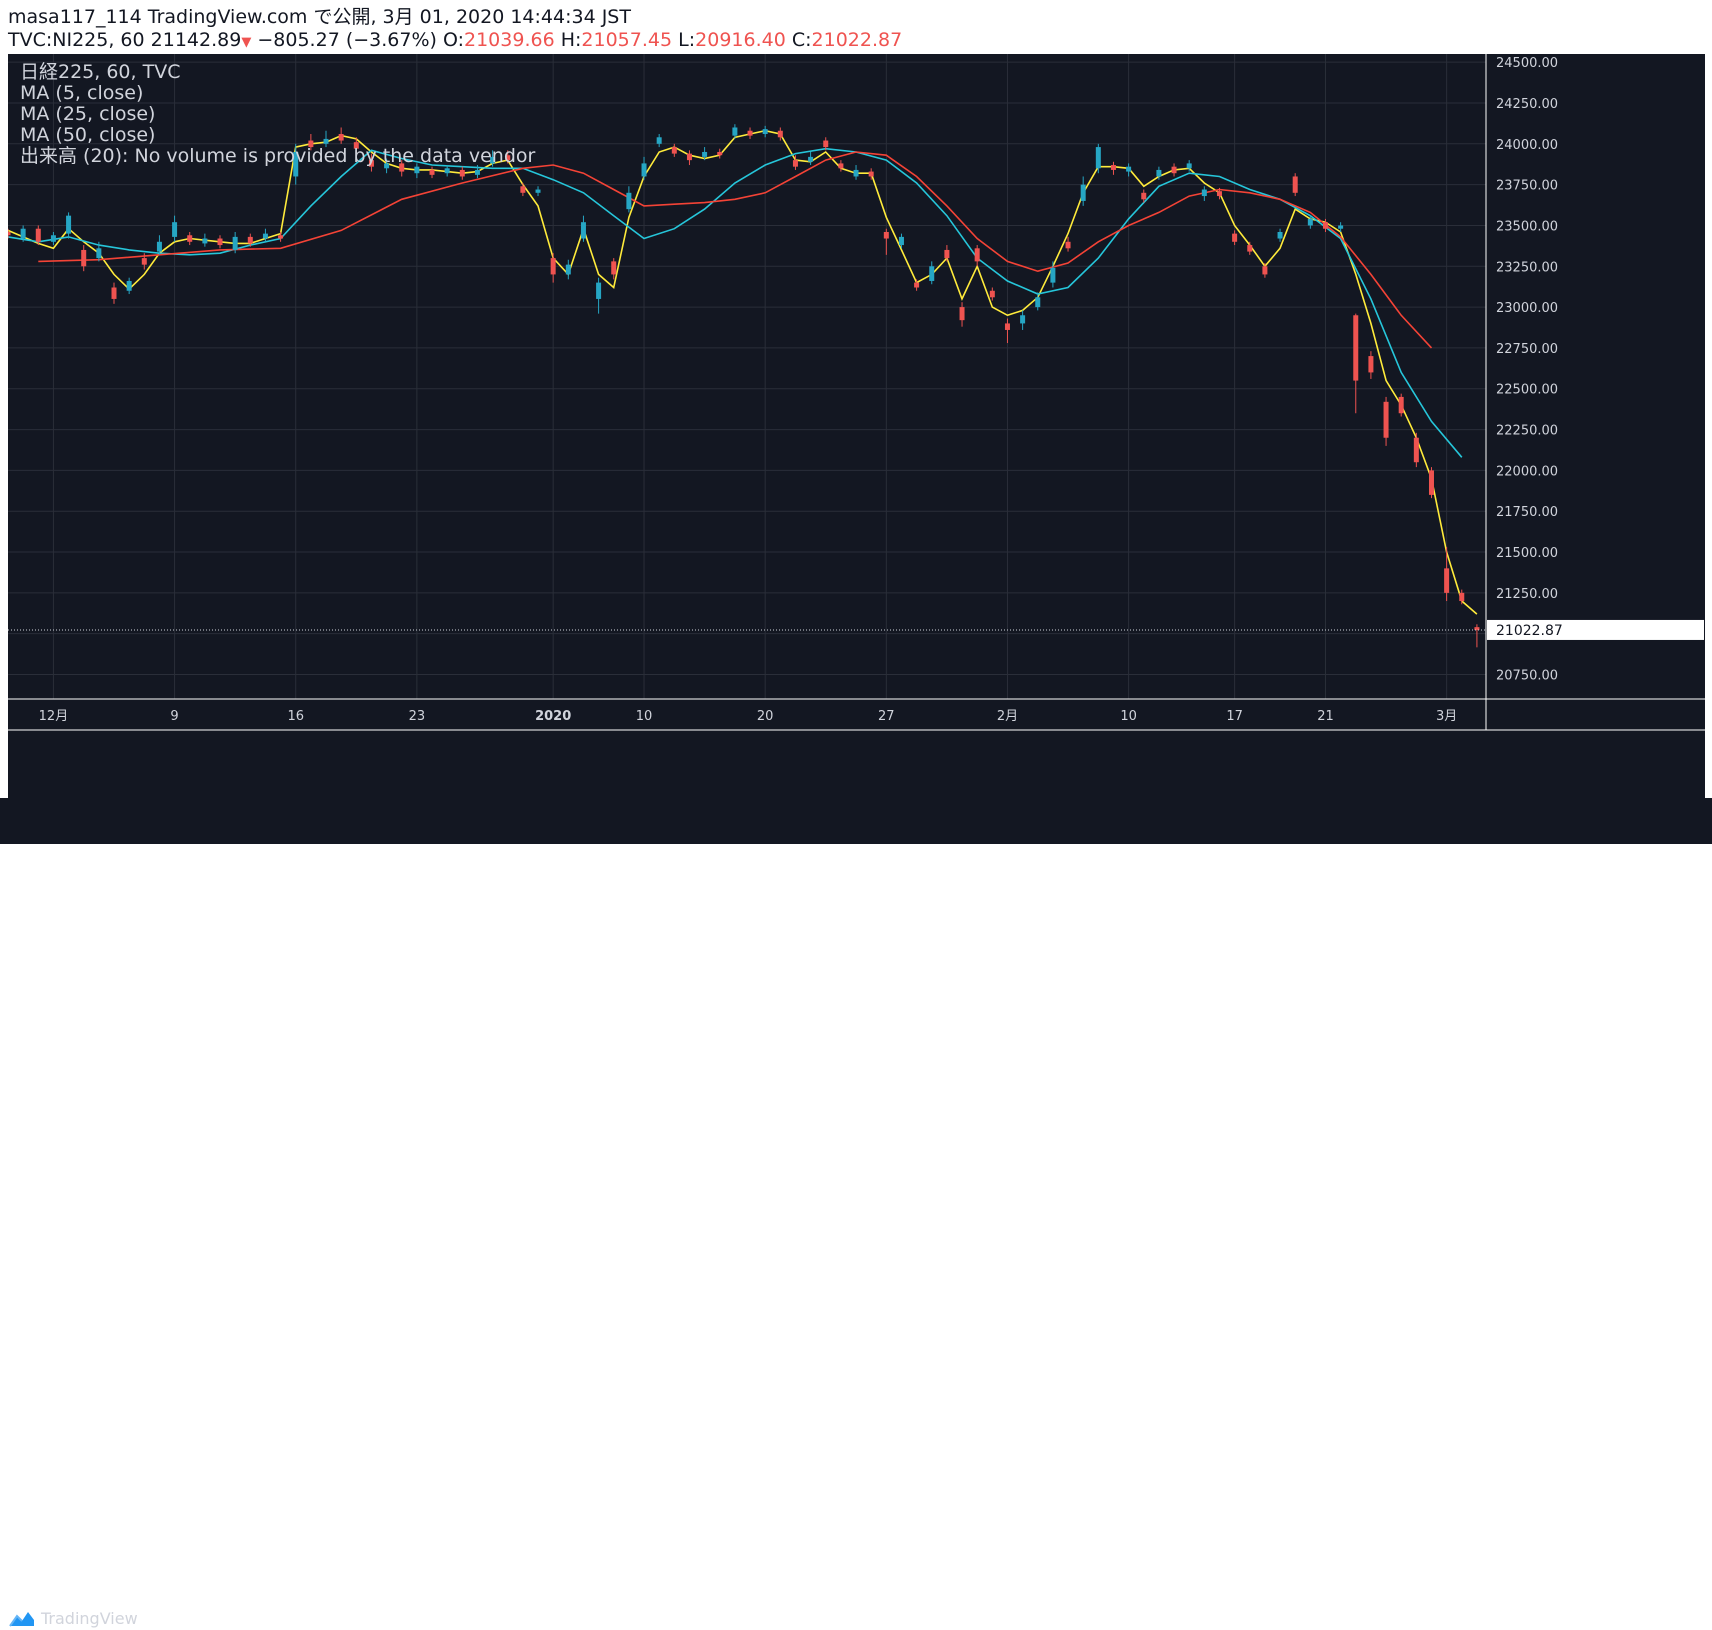 This screenshot has width=1712, height=1630. Describe the element at coordinates (509, 40) in the screenshot. I see `open-value: 21039.66` at that location.